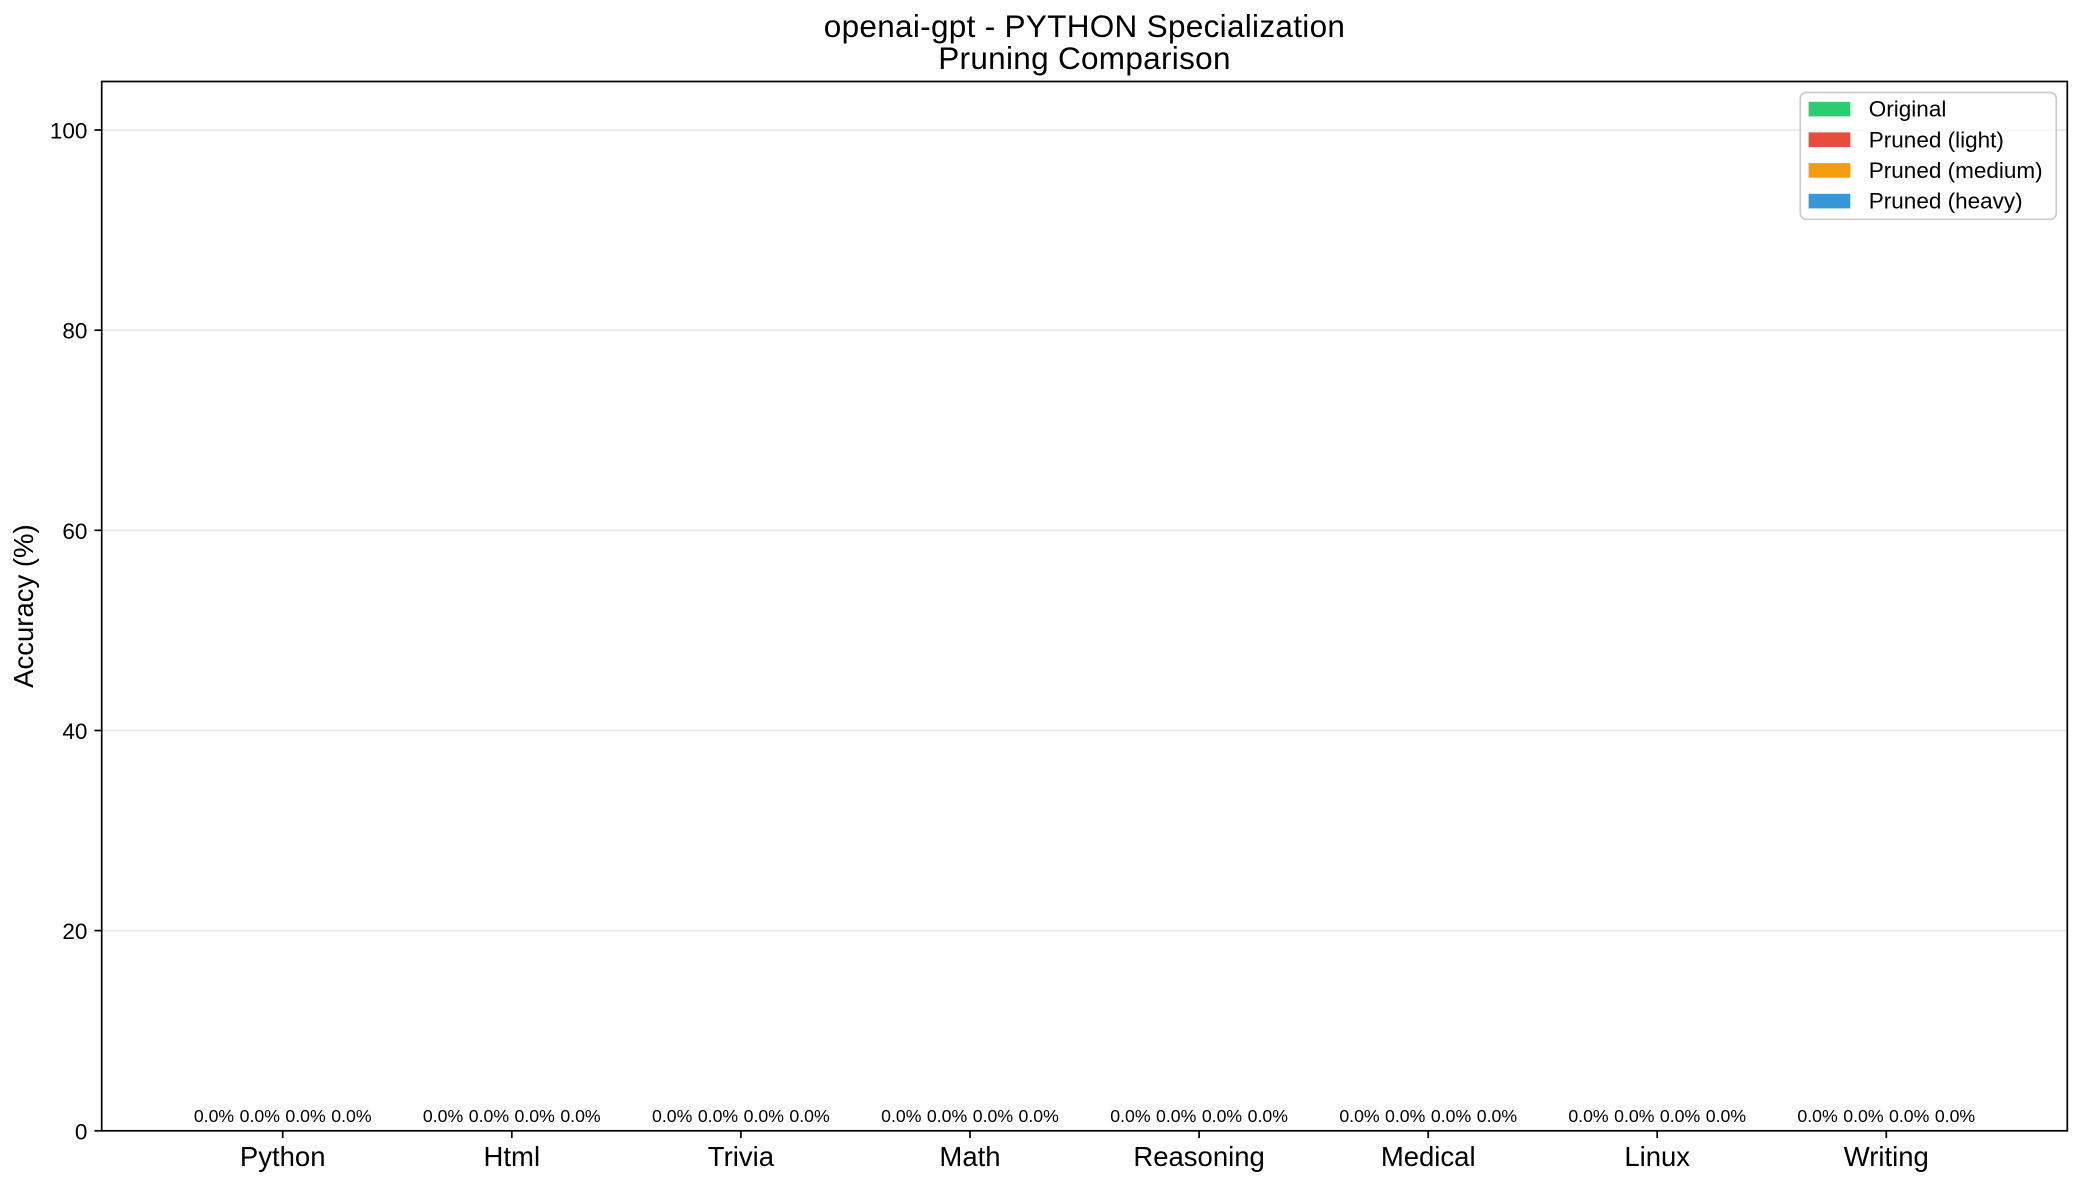  What do you see at coordinates (1657, 1156) in the screenshot?
I see `svg-text: Linux` at bounding box center [1657, 1156].